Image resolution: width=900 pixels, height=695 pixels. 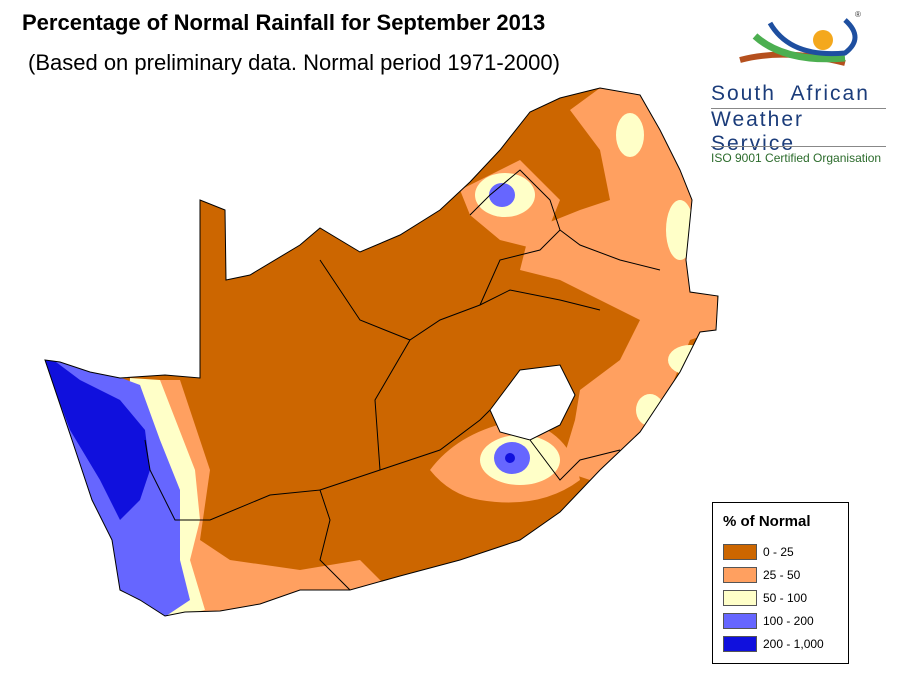 I want to click on logo-swoosh-icon, so click(x=798, y=42).